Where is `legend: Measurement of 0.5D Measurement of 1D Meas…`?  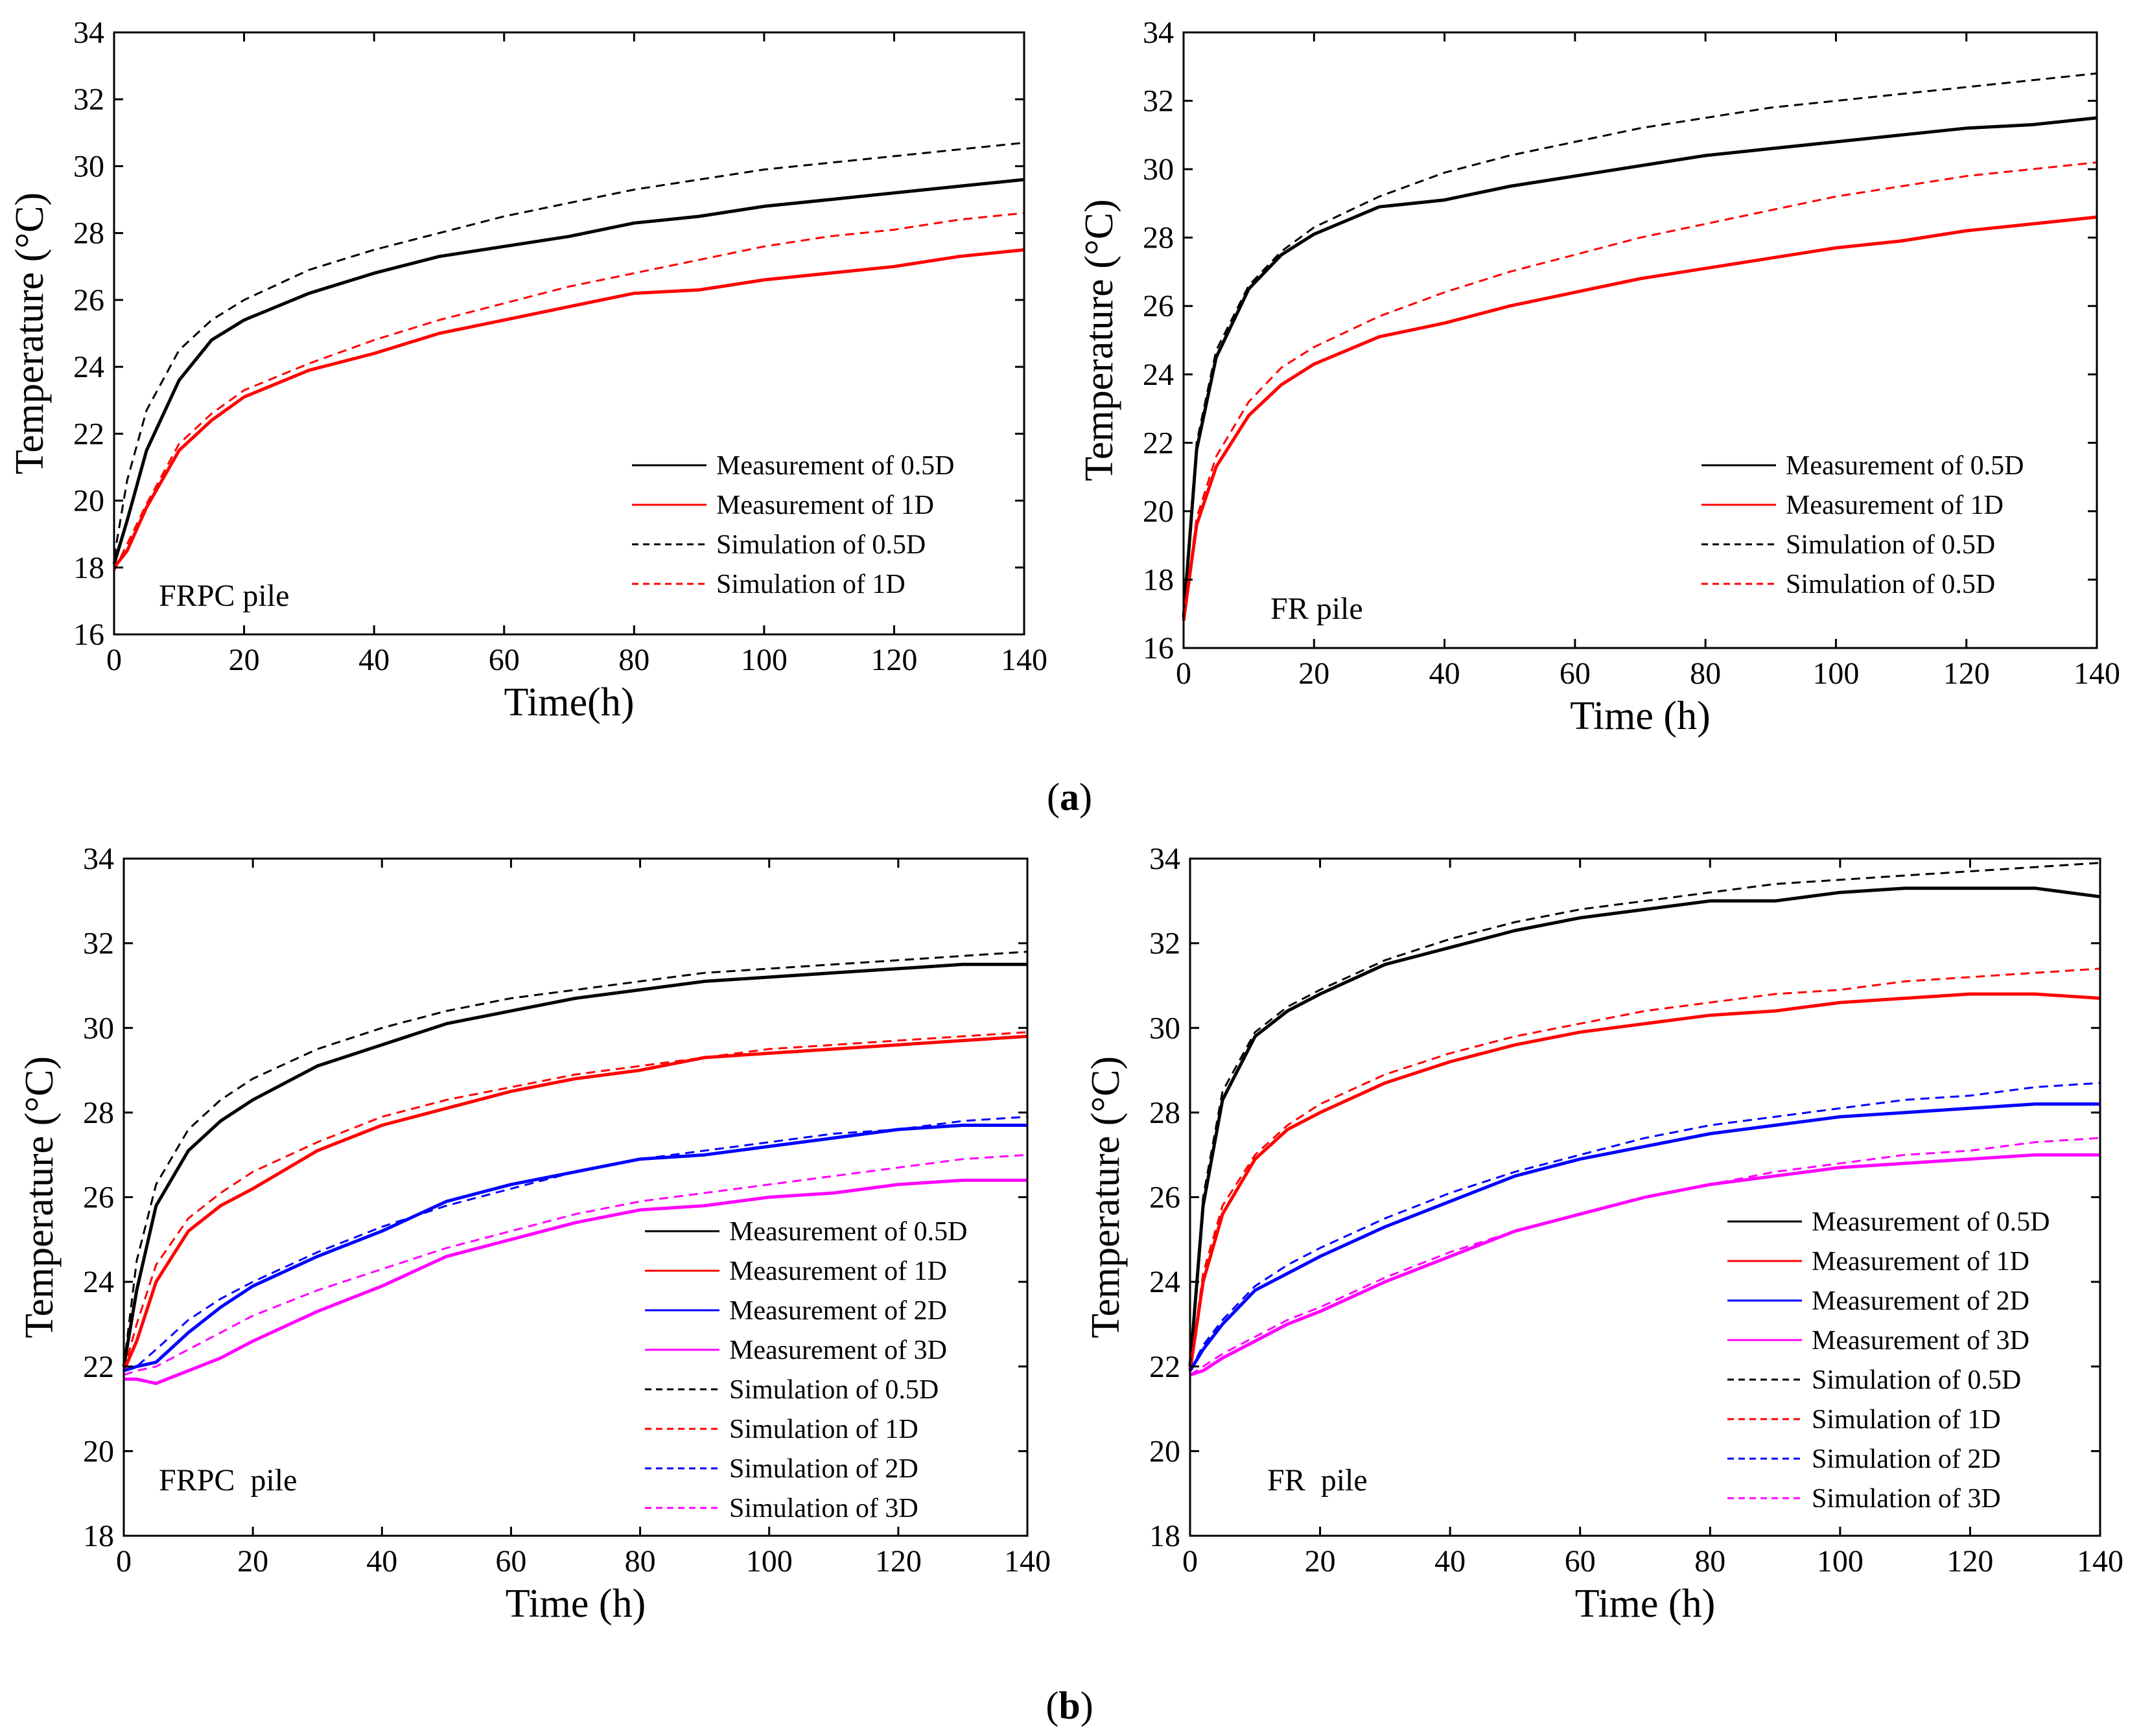 legend: Measurement of 0.5D Measurement of 1D Meas… is located at coordinates (806, 1370).